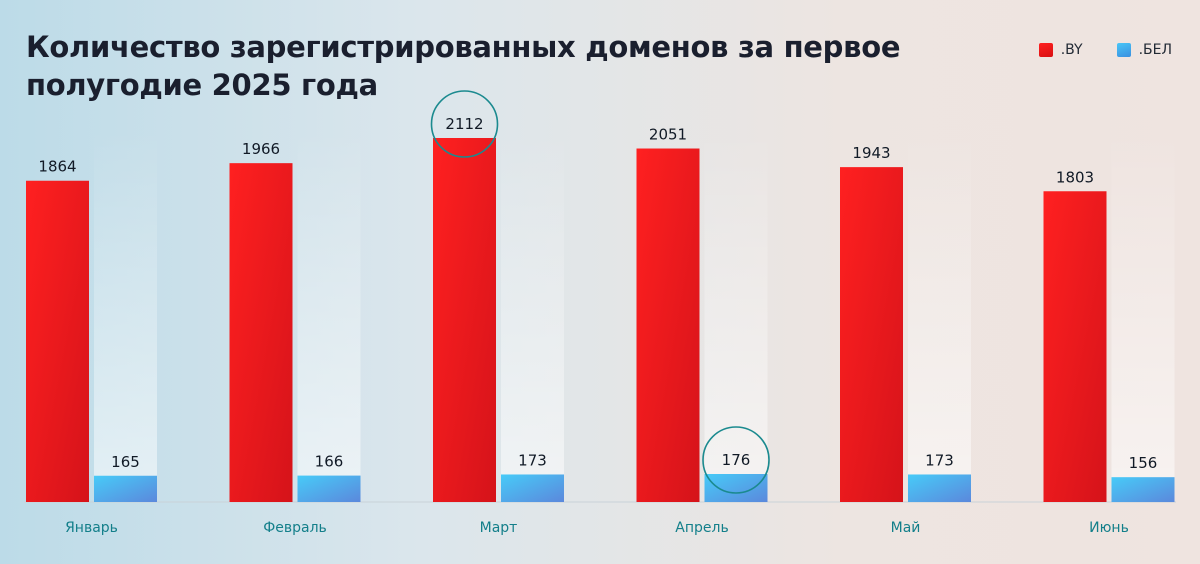 This screenshot has width=1200, height=564. I want to click on legend-item-by: .BY, so click(1060, 50).